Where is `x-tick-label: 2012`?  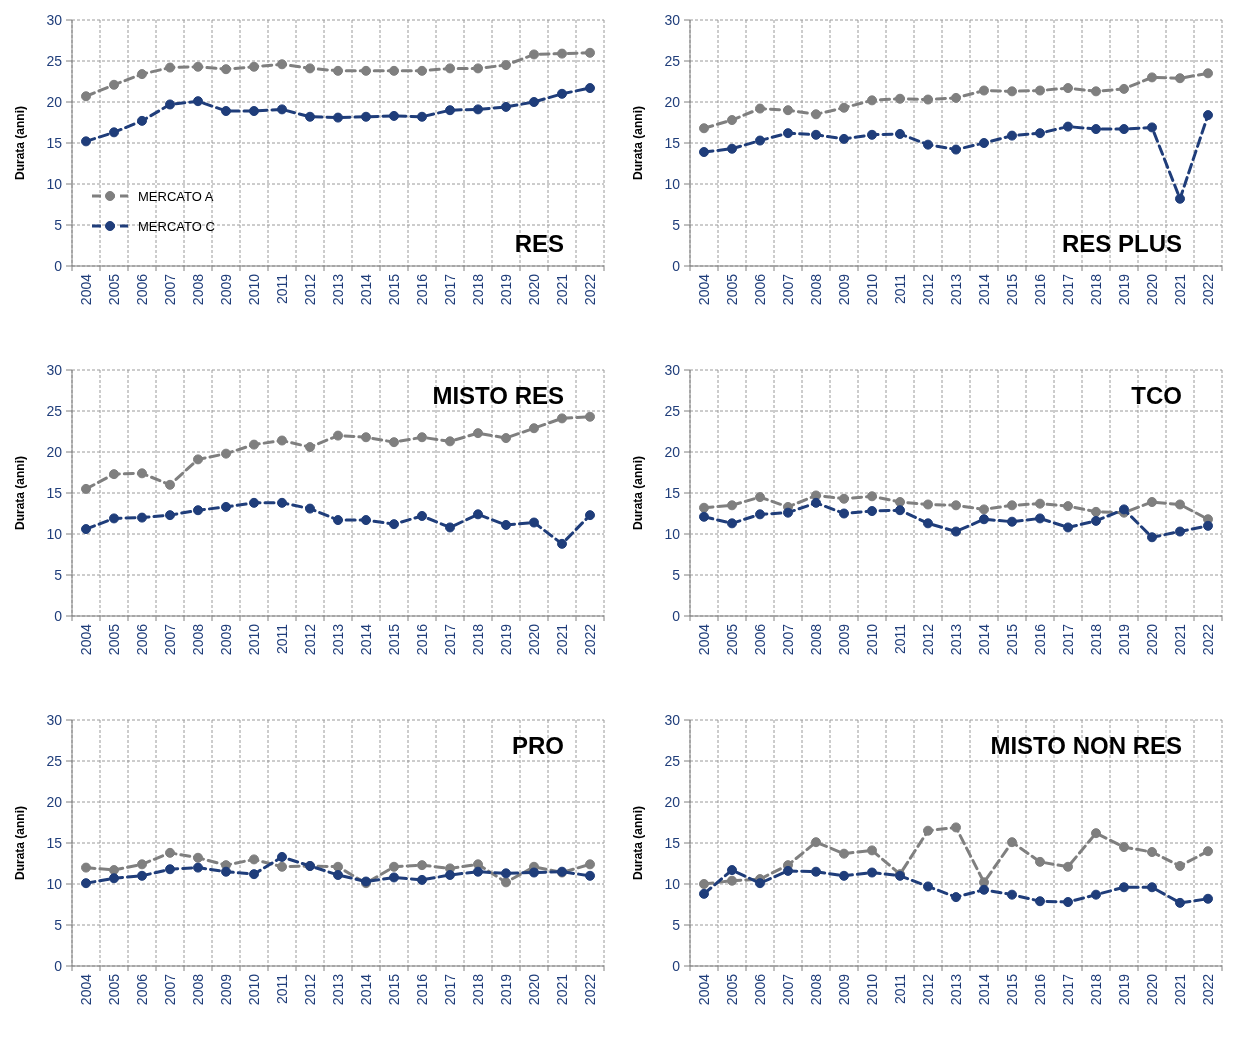
x-tick-label: 2012 is located at coordinates (927, 289).